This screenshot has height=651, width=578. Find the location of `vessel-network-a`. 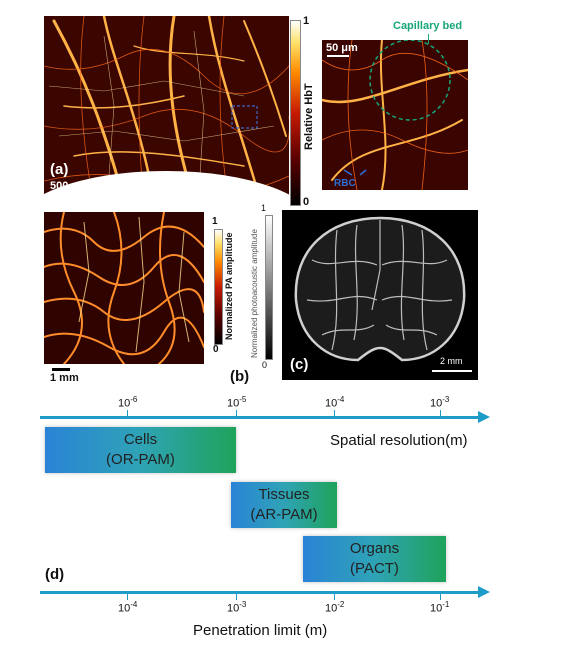

vessel-network-a is located at coordinates (166, 111).